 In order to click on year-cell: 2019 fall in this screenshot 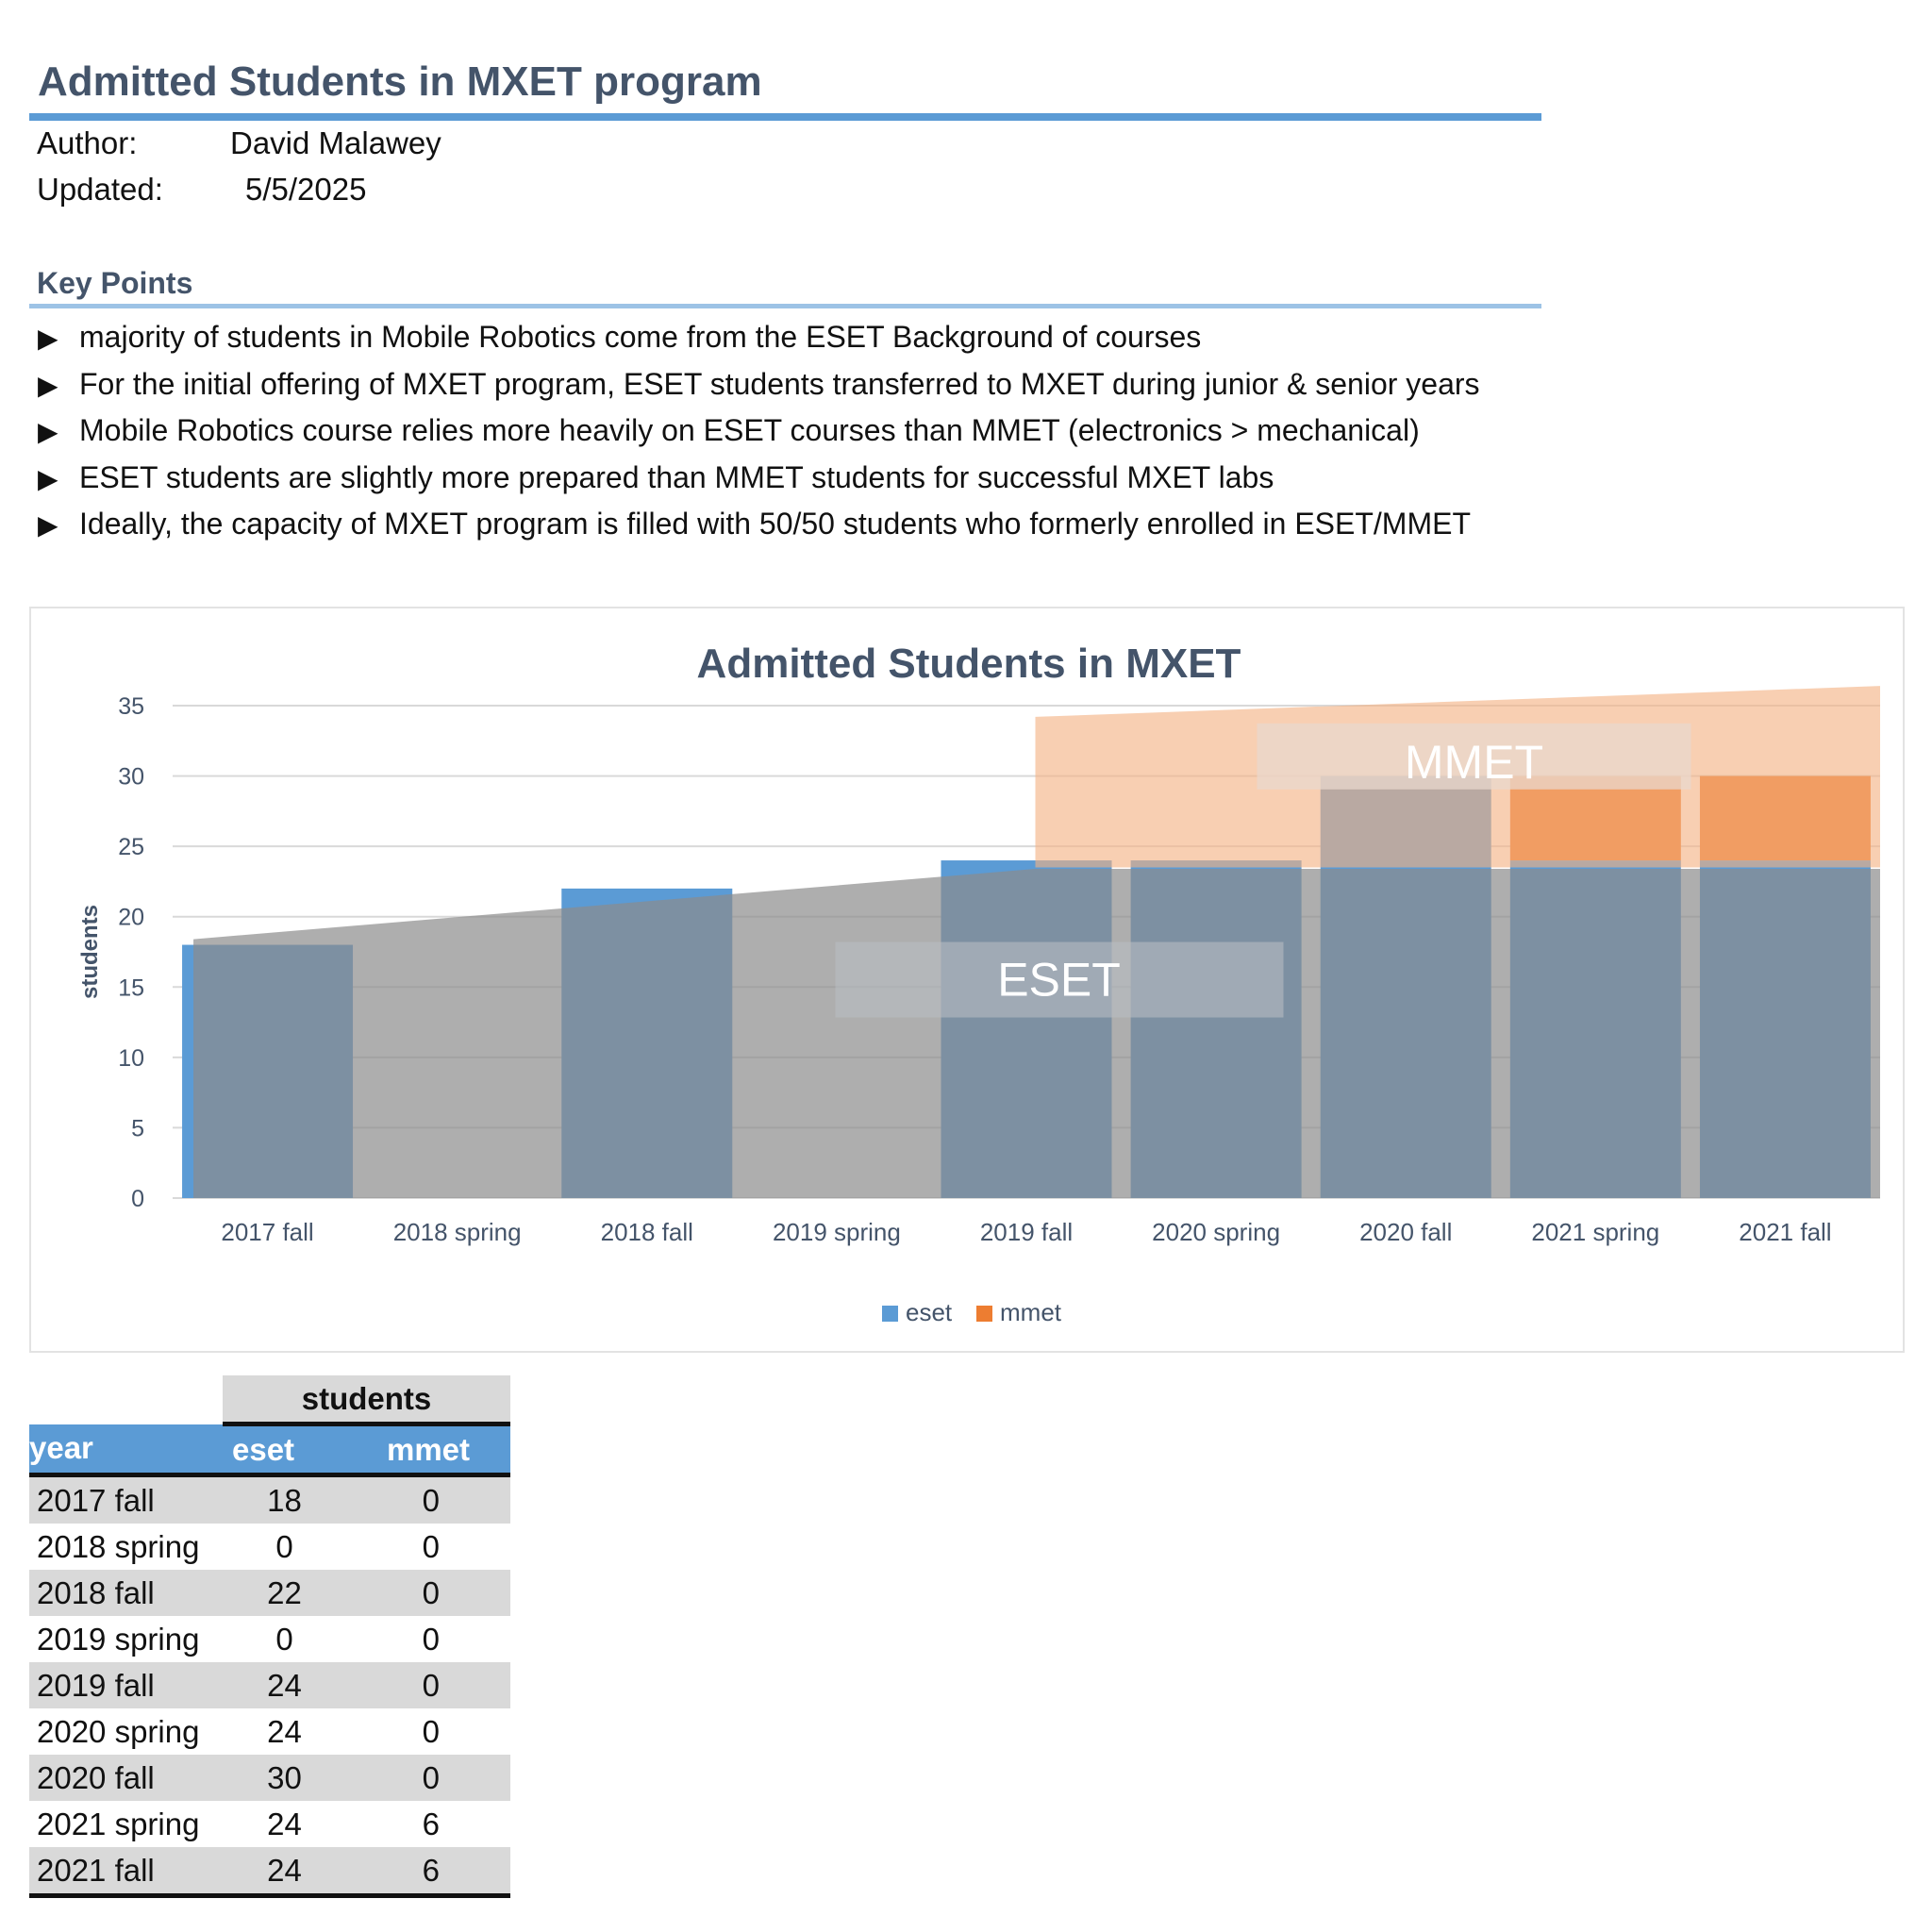, I will do `click(126, 1685)`.